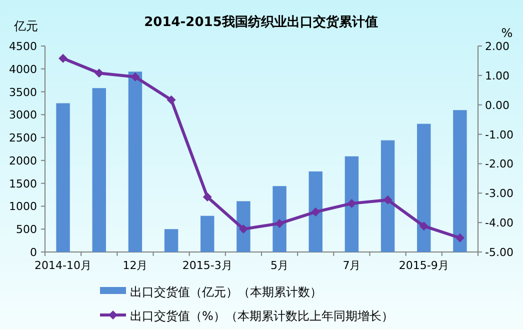 This screenshot has height=329, width=523. What do you see at coordinates (499, 193) in the screenshot?
I see `y2-tick-label: -3.00` at bounding box center [499, 193].